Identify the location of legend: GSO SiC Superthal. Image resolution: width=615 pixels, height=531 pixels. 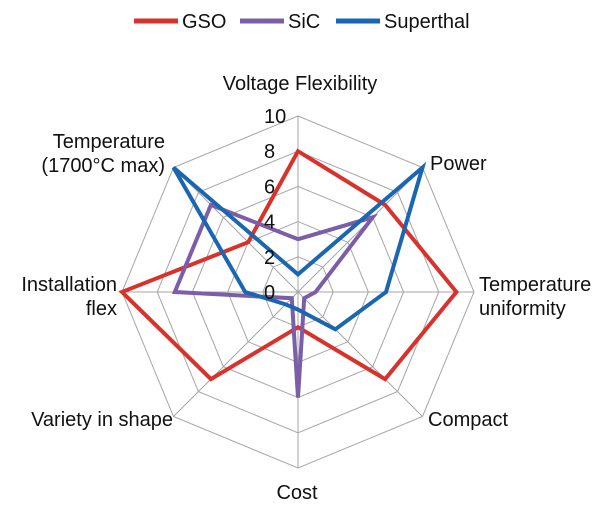
(302, 22).